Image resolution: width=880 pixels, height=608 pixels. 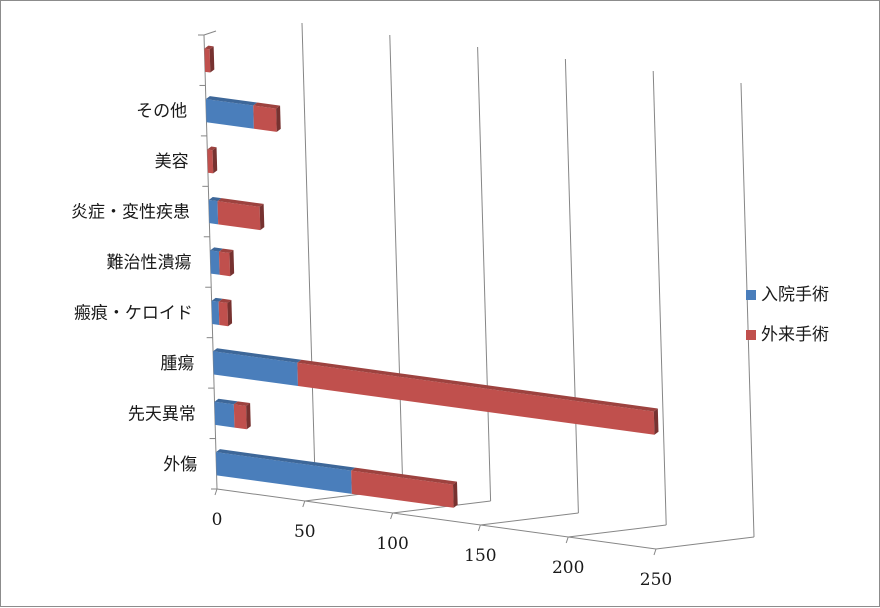 What do you see at coordinates (436, 519) in the screenshot?
I see `value-axis` at bounding box center [436, 519].